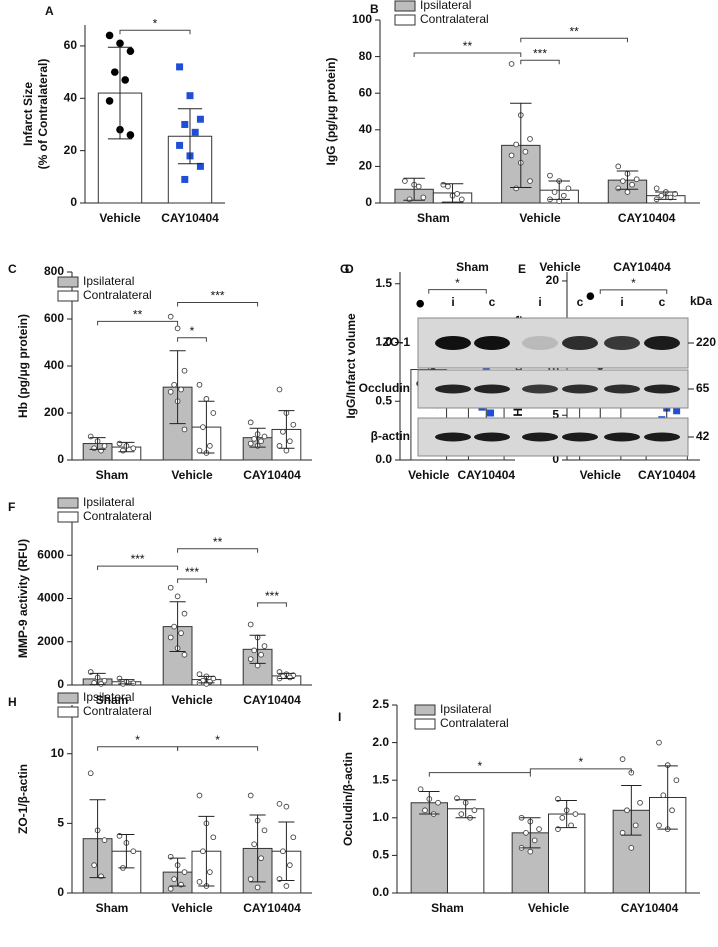 This screenshot has height=947, width=718. Describe the element at coordinates (380, 892) in the screenshot. I see `y-tick-label: 0.0` at that location.